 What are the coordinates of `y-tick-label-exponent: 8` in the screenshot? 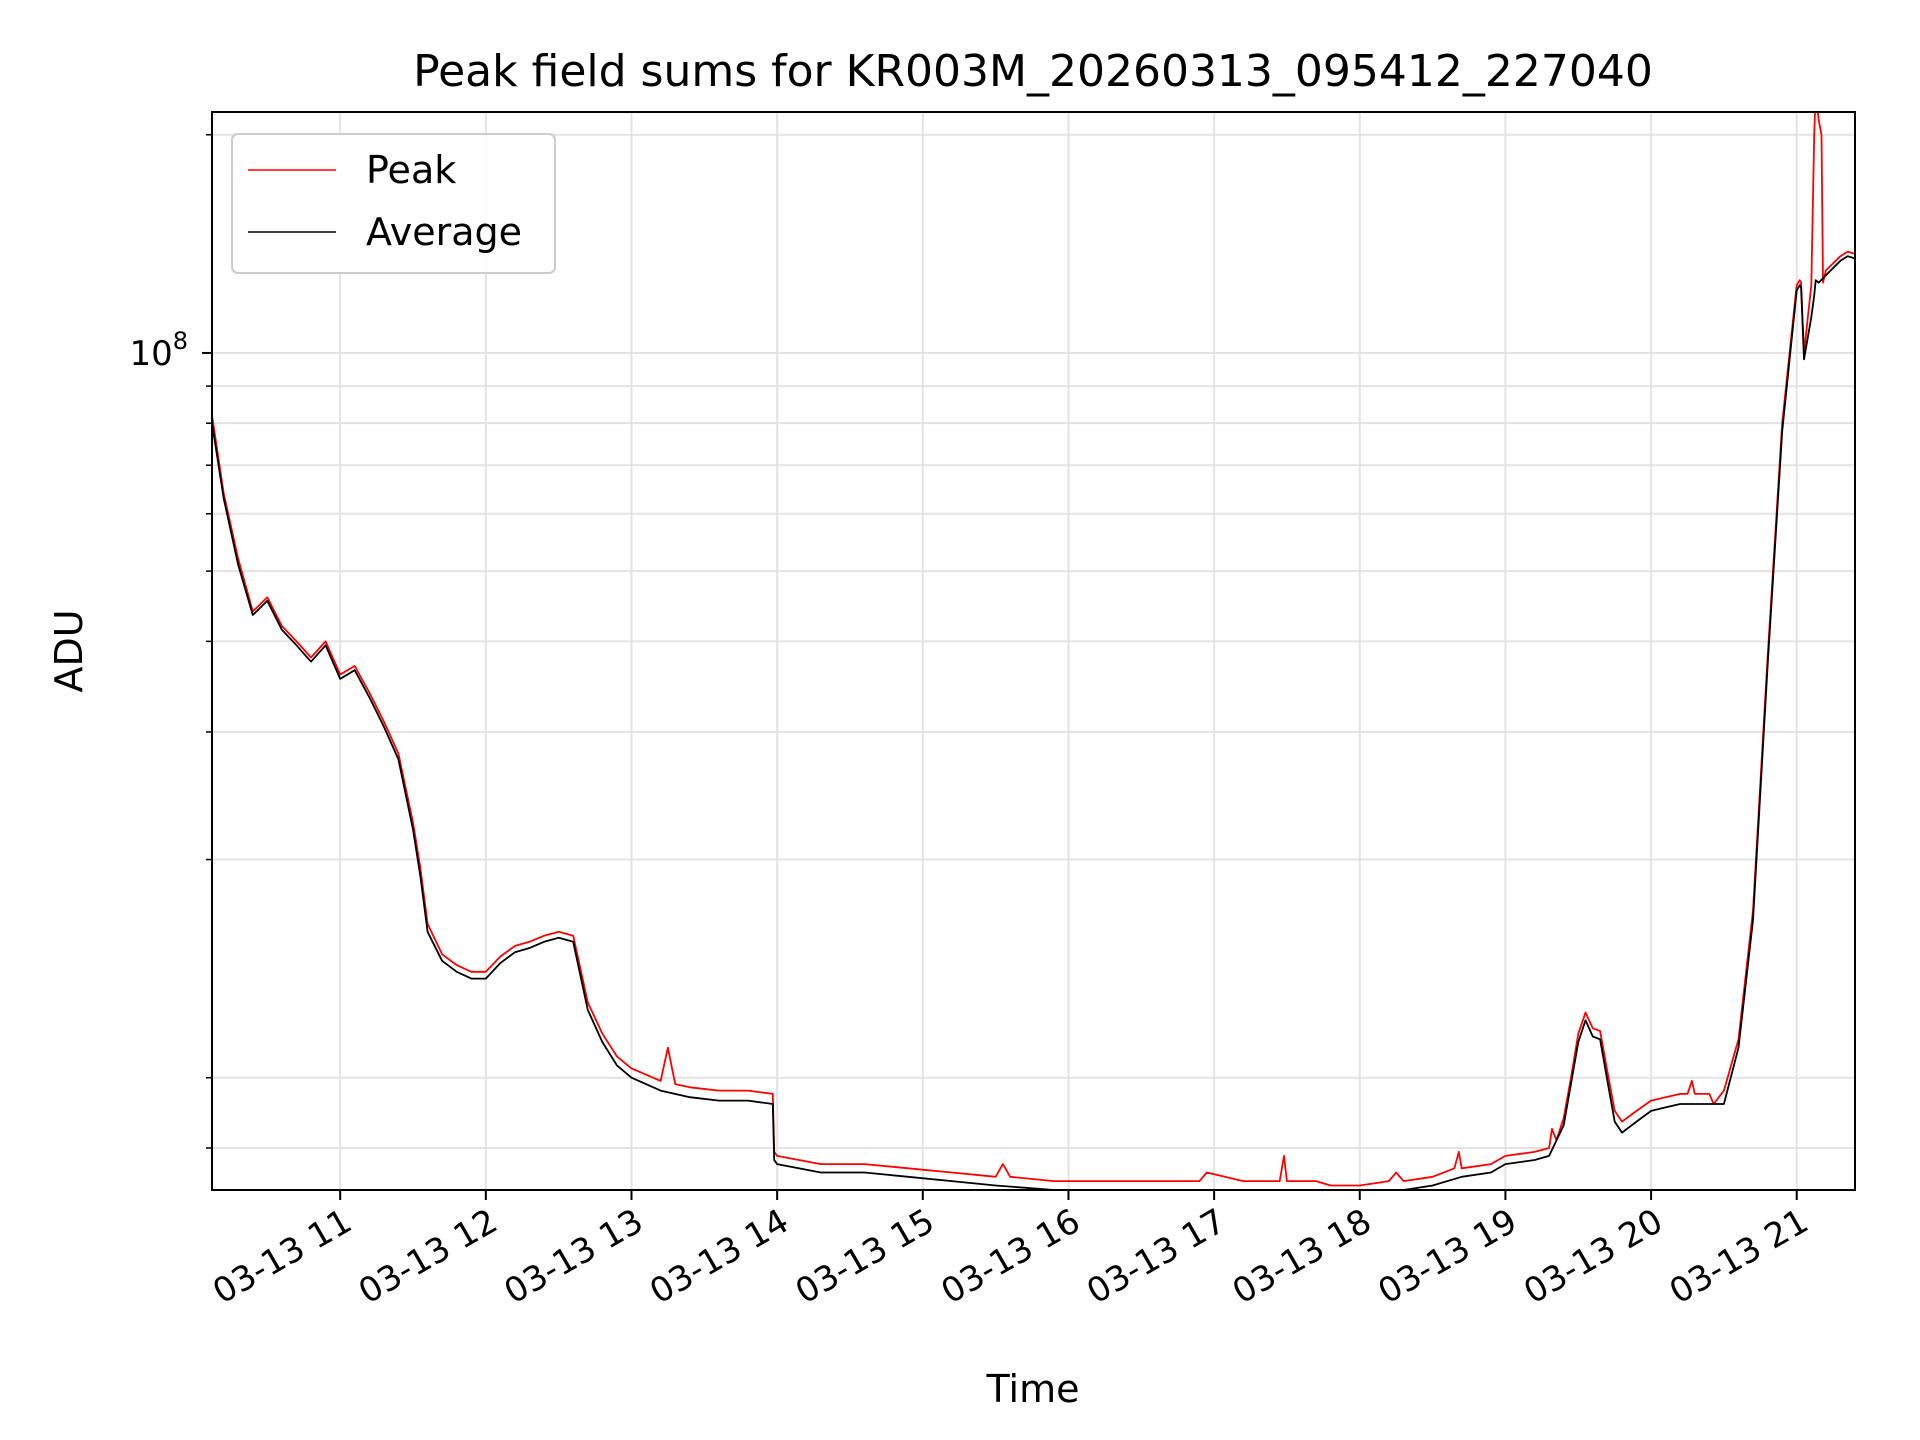 It's located at (180, 341).